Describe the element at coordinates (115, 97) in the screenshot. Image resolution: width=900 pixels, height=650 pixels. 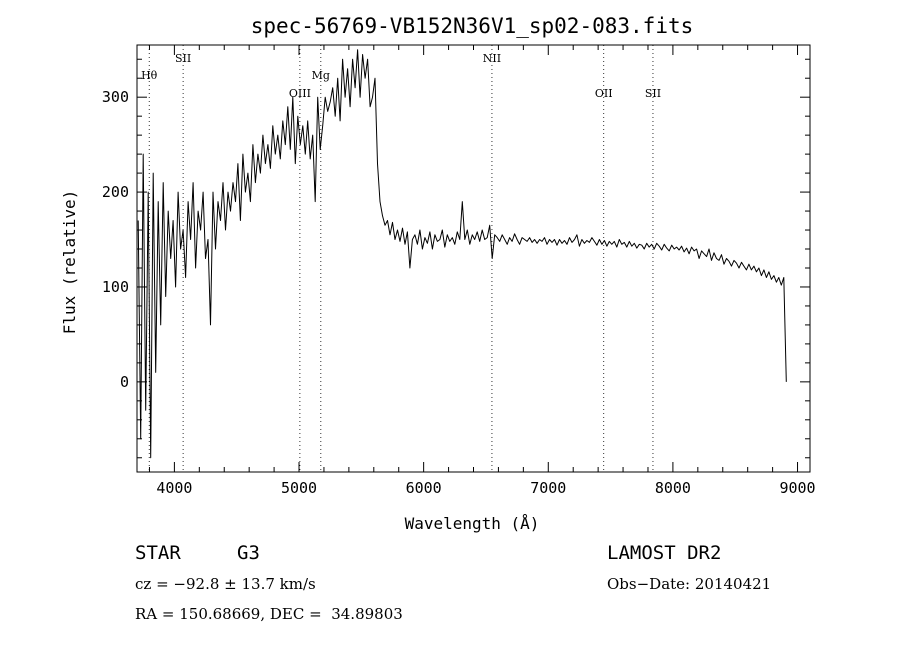
I see `y-tick-label-3: 300` at that location.